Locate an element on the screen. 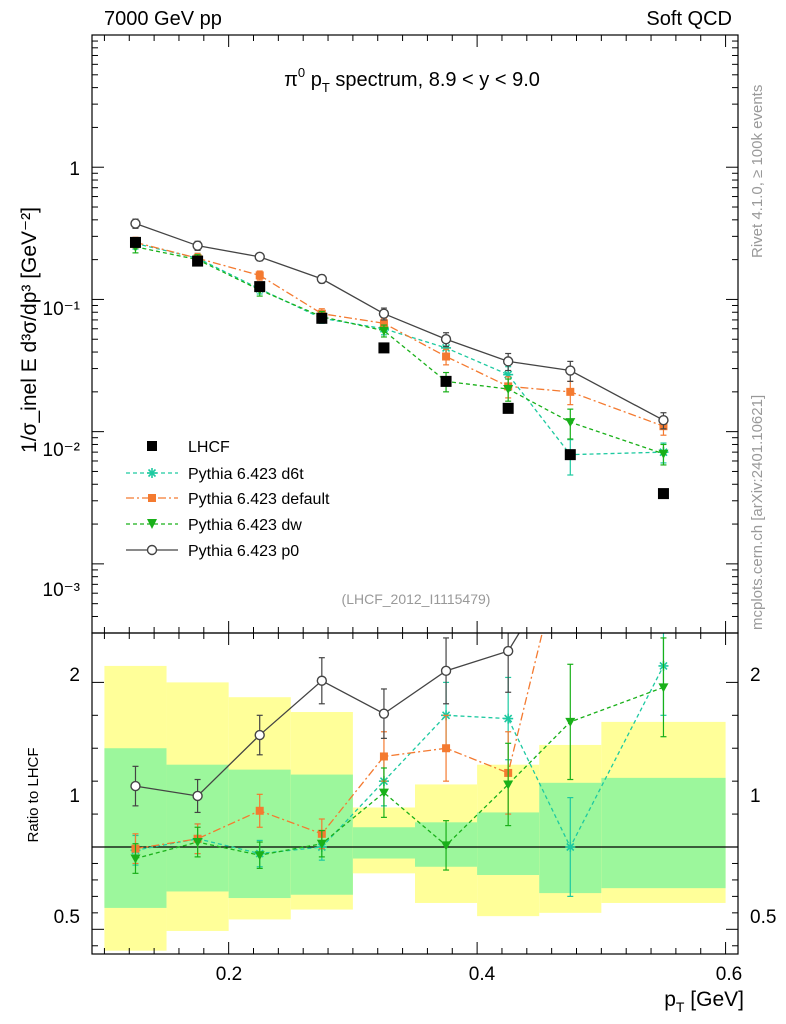 The image size is (786, 1024). x-label-sub: T is located at coordinates (680, 1007).